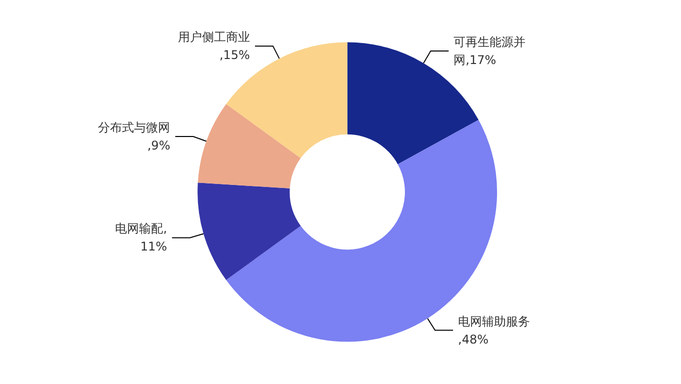 This screenshot has height=384, width=681. Describe the element at coordinates (473, 339) in the screenshot. I see `data-label: ,48%` at that location.